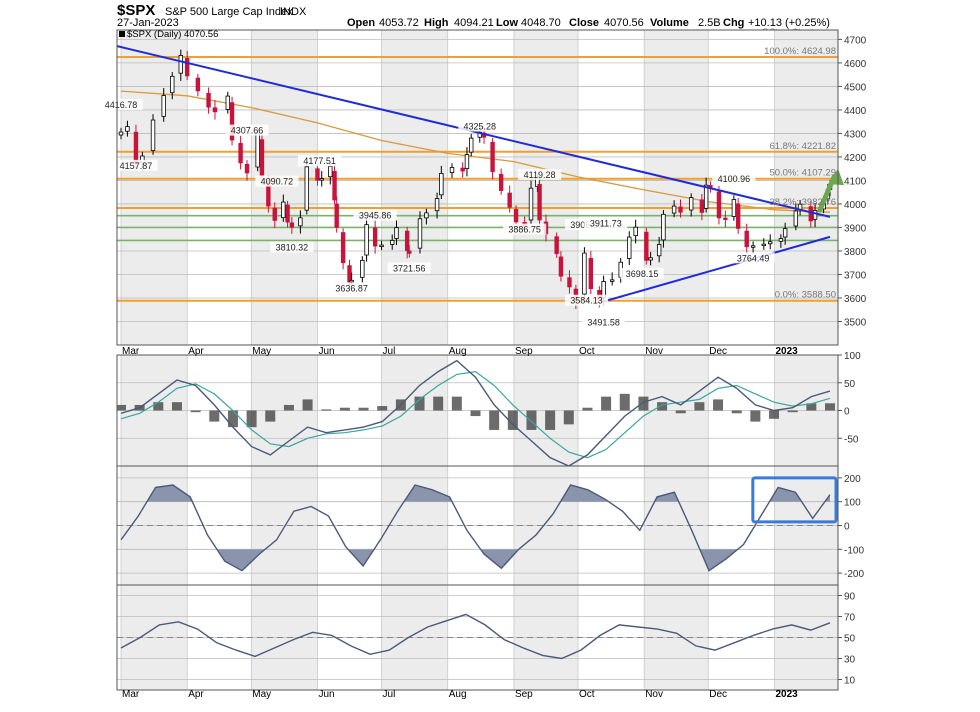 This screenshot has width=980, height=712. I want to click on price-y-tick-label: 4700, so click(855, 40).